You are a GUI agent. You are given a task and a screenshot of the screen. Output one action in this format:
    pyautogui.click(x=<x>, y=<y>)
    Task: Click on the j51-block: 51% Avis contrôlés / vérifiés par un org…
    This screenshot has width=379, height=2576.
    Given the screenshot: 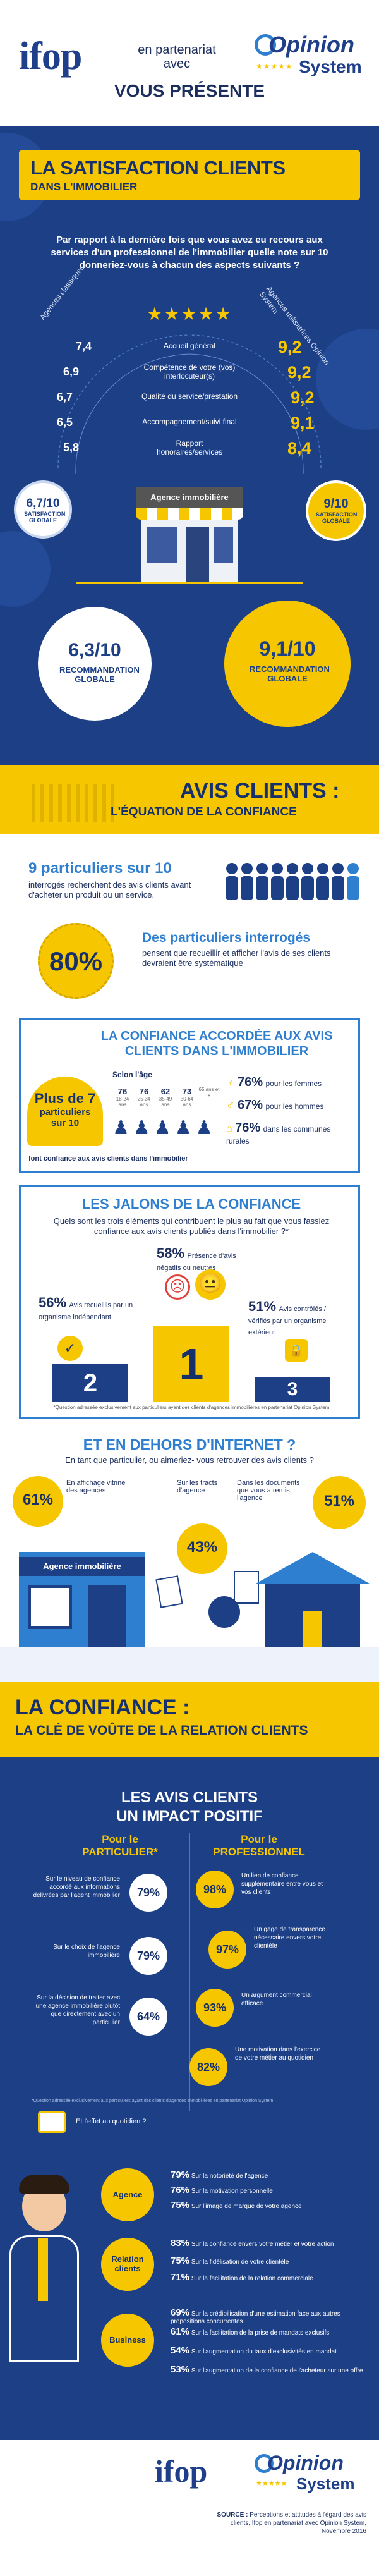 What is the action you would take?
    pyautogui.click(x=298, y=1318)
    